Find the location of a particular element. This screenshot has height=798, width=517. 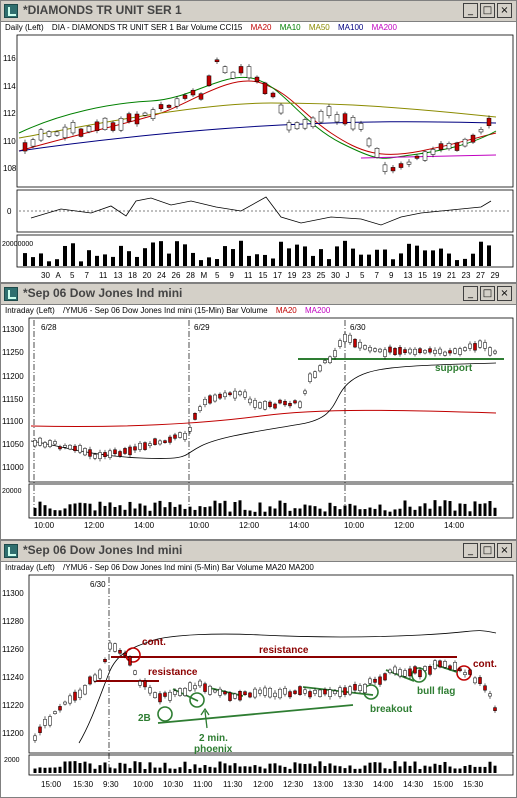

time-tick: 12:30 is located at coordinates (293, 784).